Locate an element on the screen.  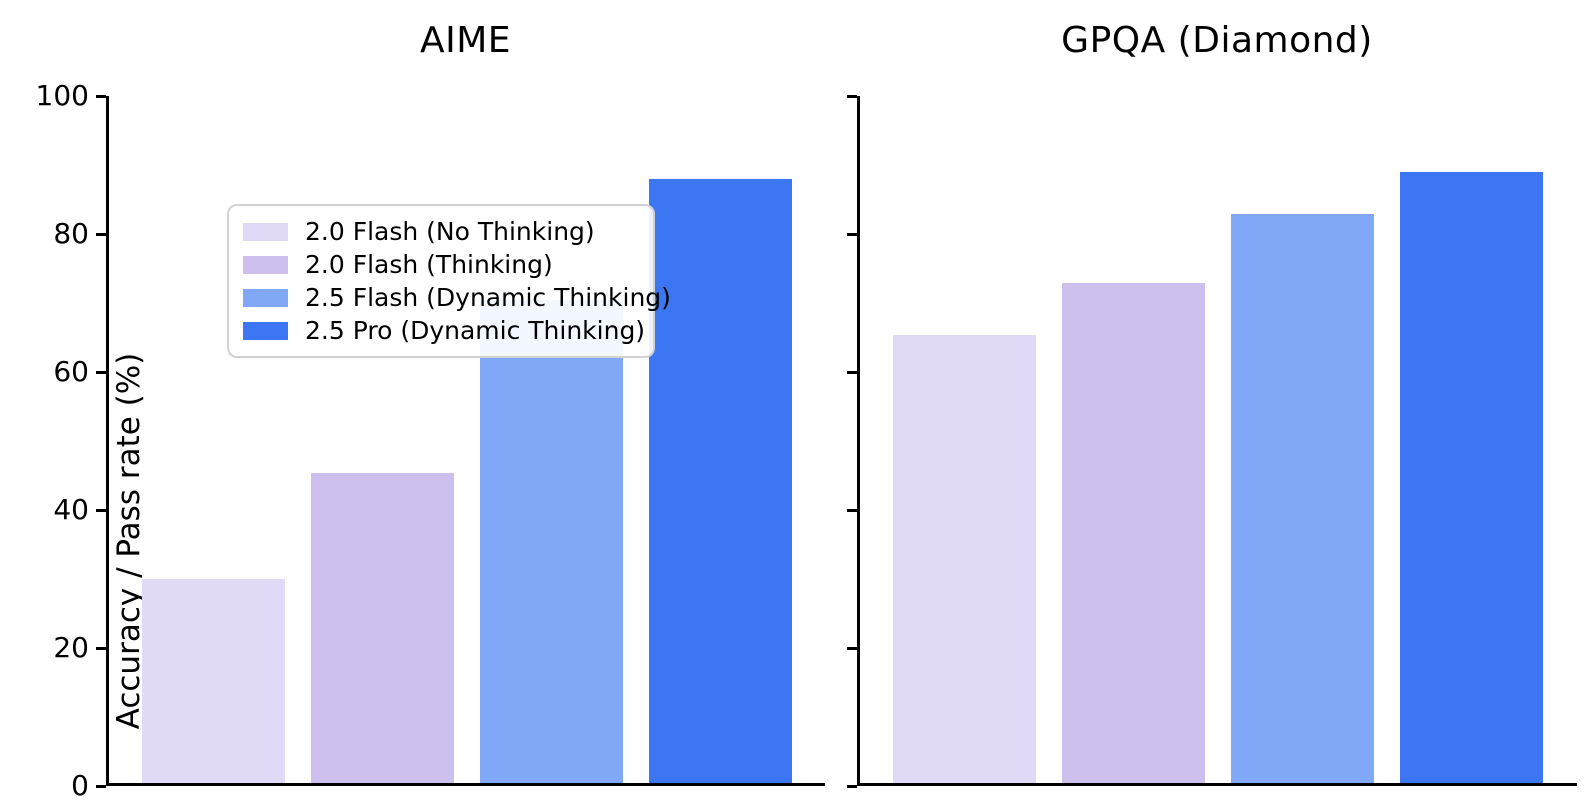
chart-title-aime: AIME is located at coordinates (465, 40).